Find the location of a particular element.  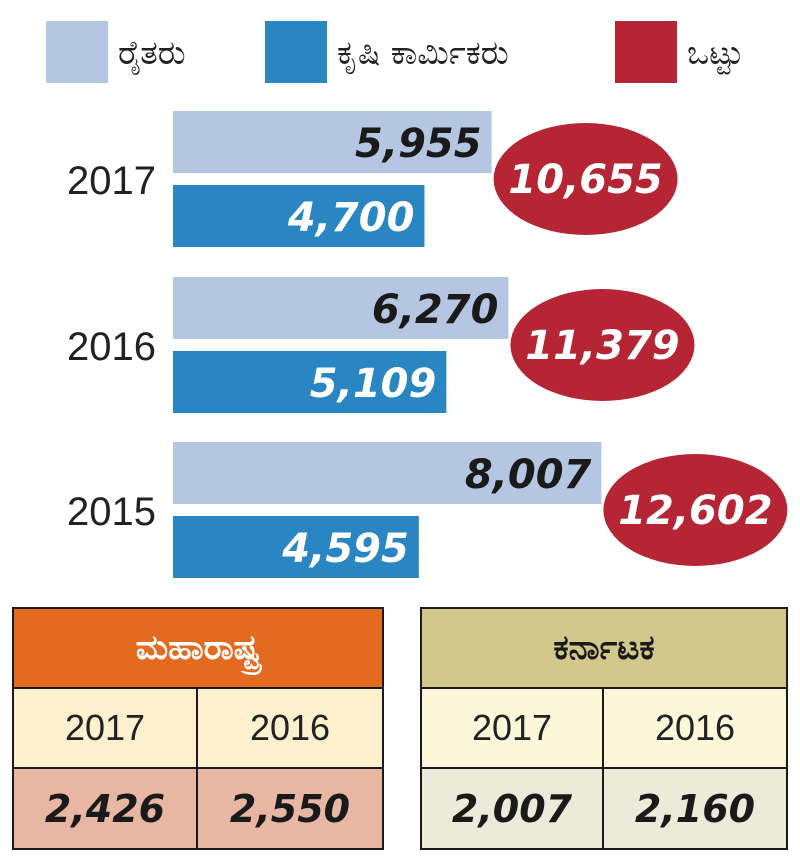

legend-label-2: ಒಟ್ಟು is located at coordinates (715, 54).